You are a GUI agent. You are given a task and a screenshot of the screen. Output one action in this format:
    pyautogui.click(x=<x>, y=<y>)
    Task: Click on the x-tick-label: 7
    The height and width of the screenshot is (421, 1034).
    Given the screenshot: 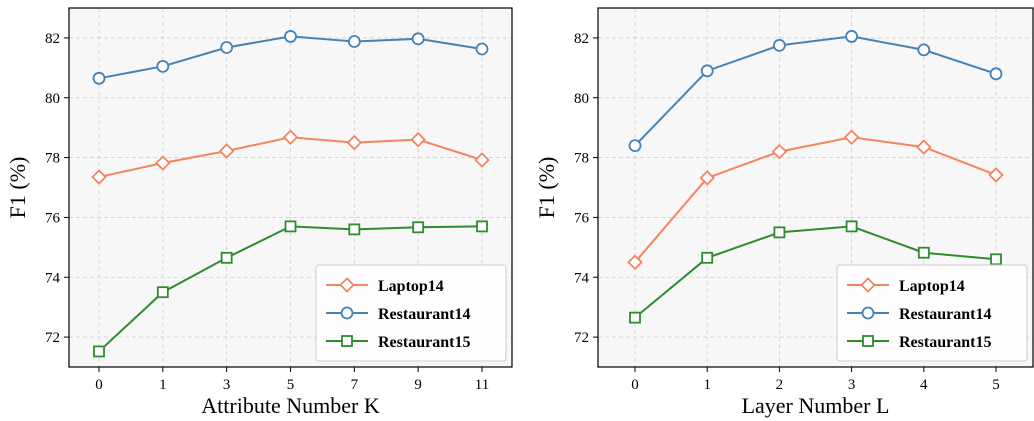 What is the action you would take?
    pyautogui.click(x=355, y=385)
    